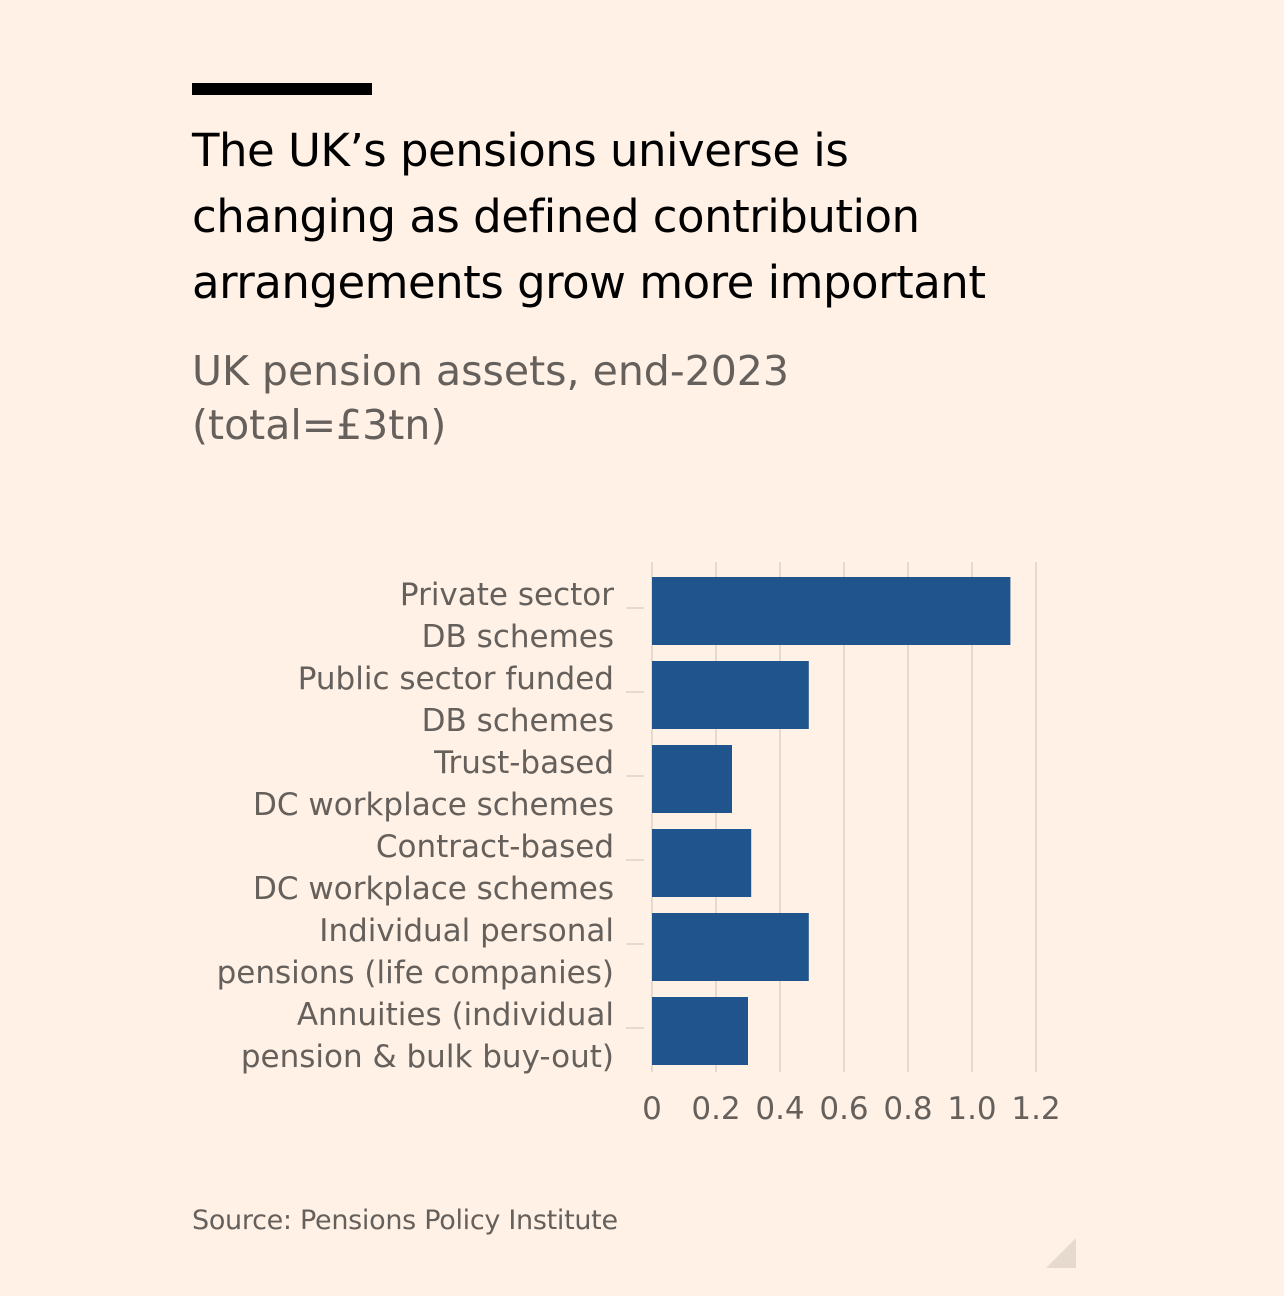 The height and width of the screenshot is (1296, 1284). What do you see at coordinates (495, 847) in the screenshot?
I see `category-label: Contract-based` at bounding box center [495, 847].